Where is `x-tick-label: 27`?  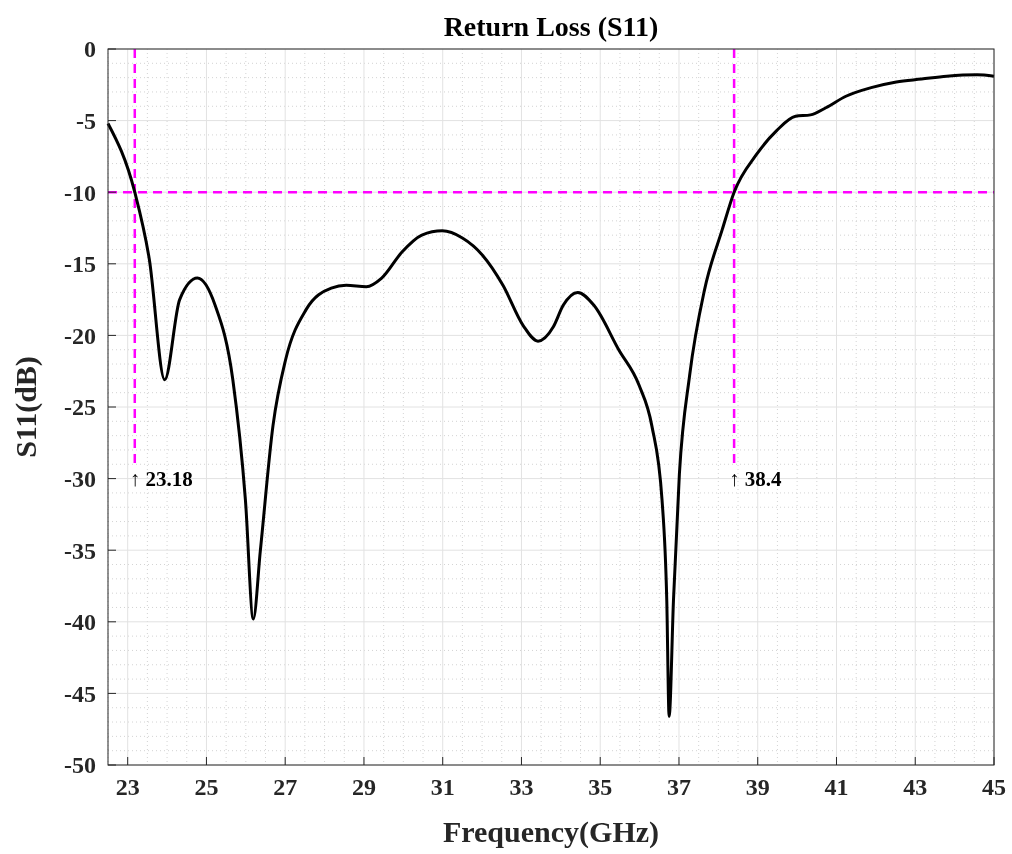
x-tick-label: 27 is located at coordinates (285, 787).